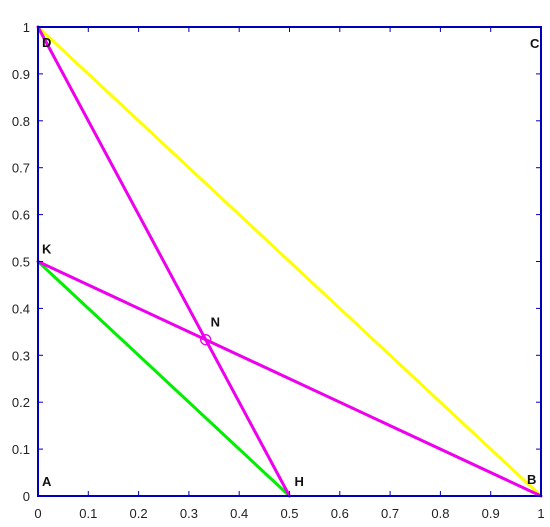  What do you see at coordinates (37, 513) in the screenshot?
I see `x-tick-label: 0` at bounding box center [37, 513].